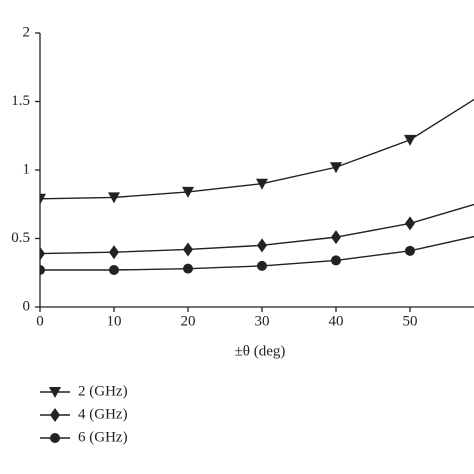 This screenshot has width=474, height=474. Describe the element at coordinates (260, 351) in the screenshot. I see `x-axis-label: ±θ (deg)` at that location.